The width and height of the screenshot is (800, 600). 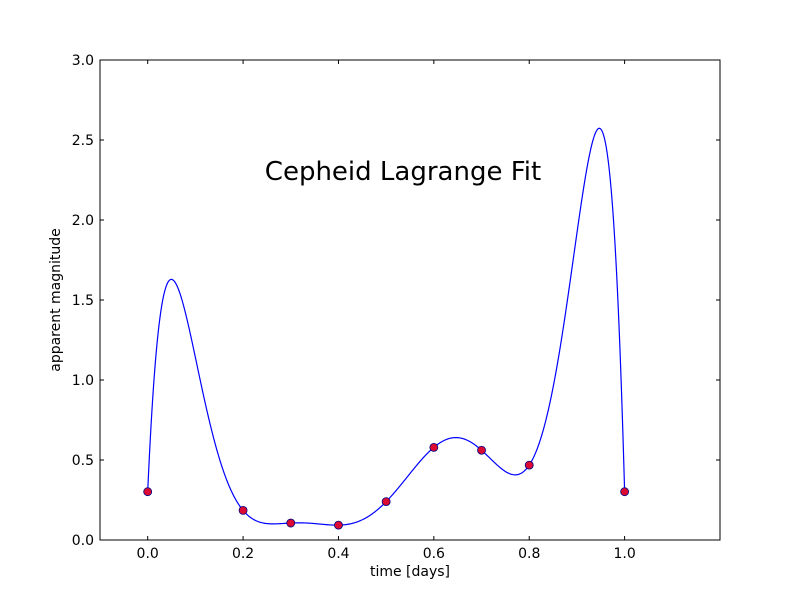 What do you see at coordinates (243, 554) in the screenshot?
I see `x-tick-label: 0.2` at bounding box center [243, 554].